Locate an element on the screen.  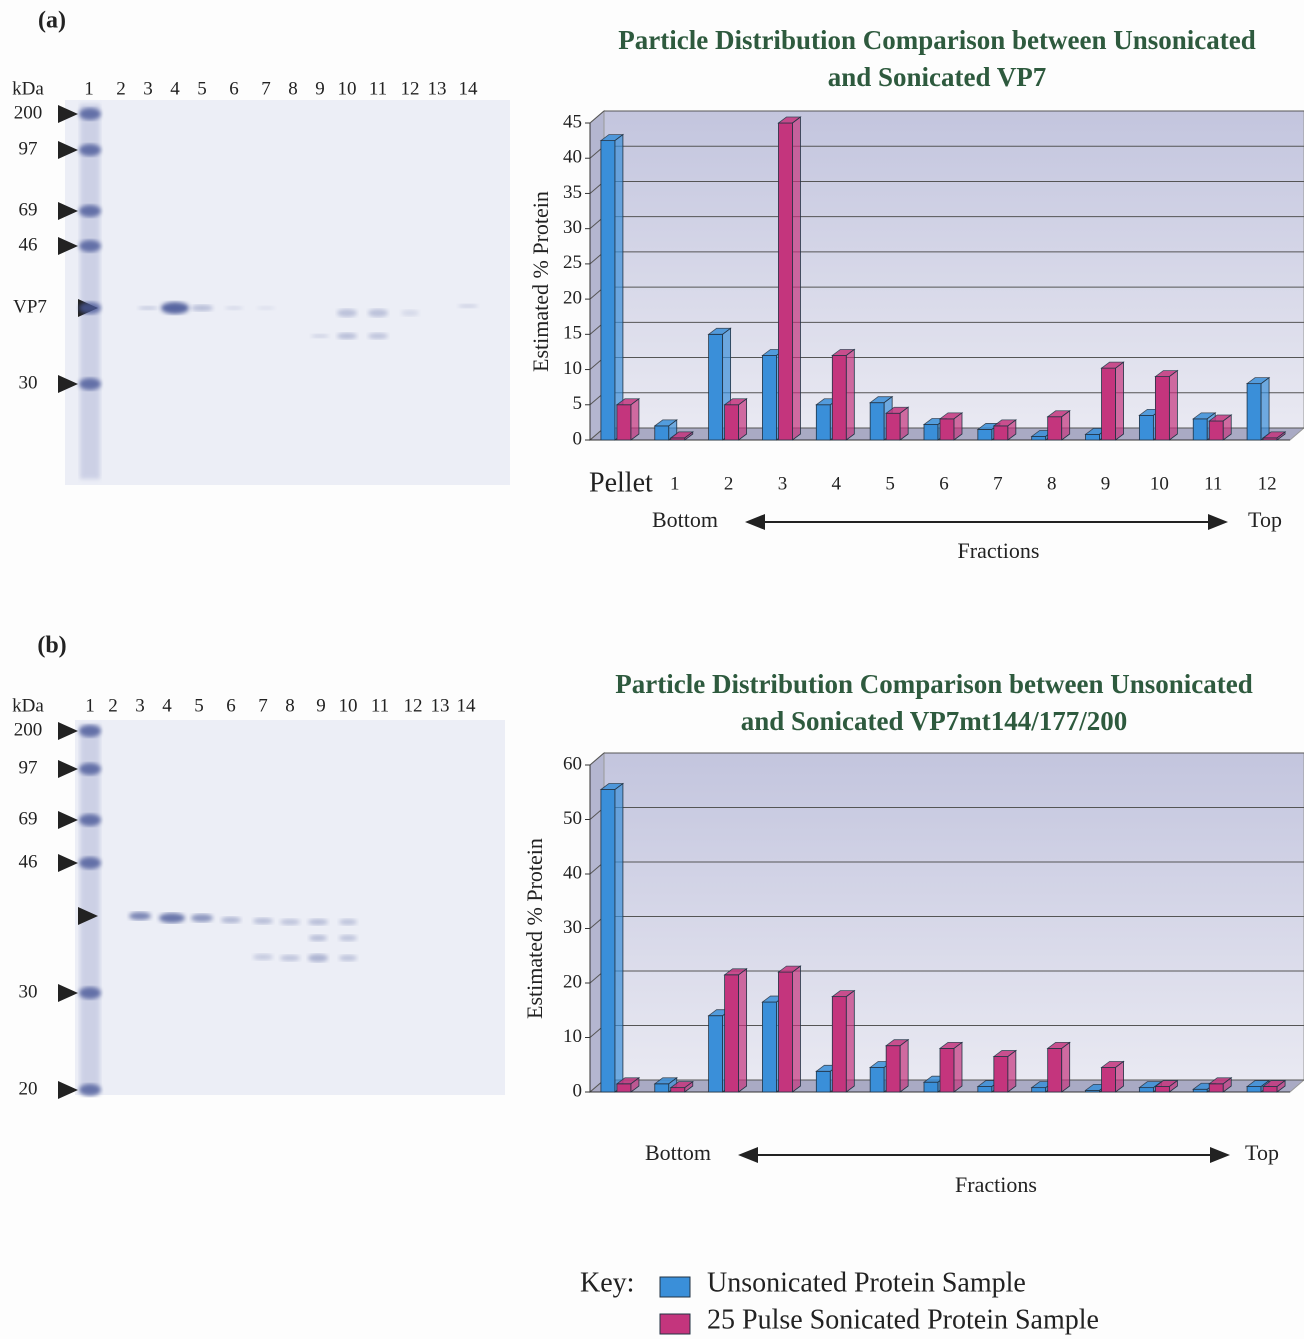
ladder-lane is located at coordinates (90, 906).